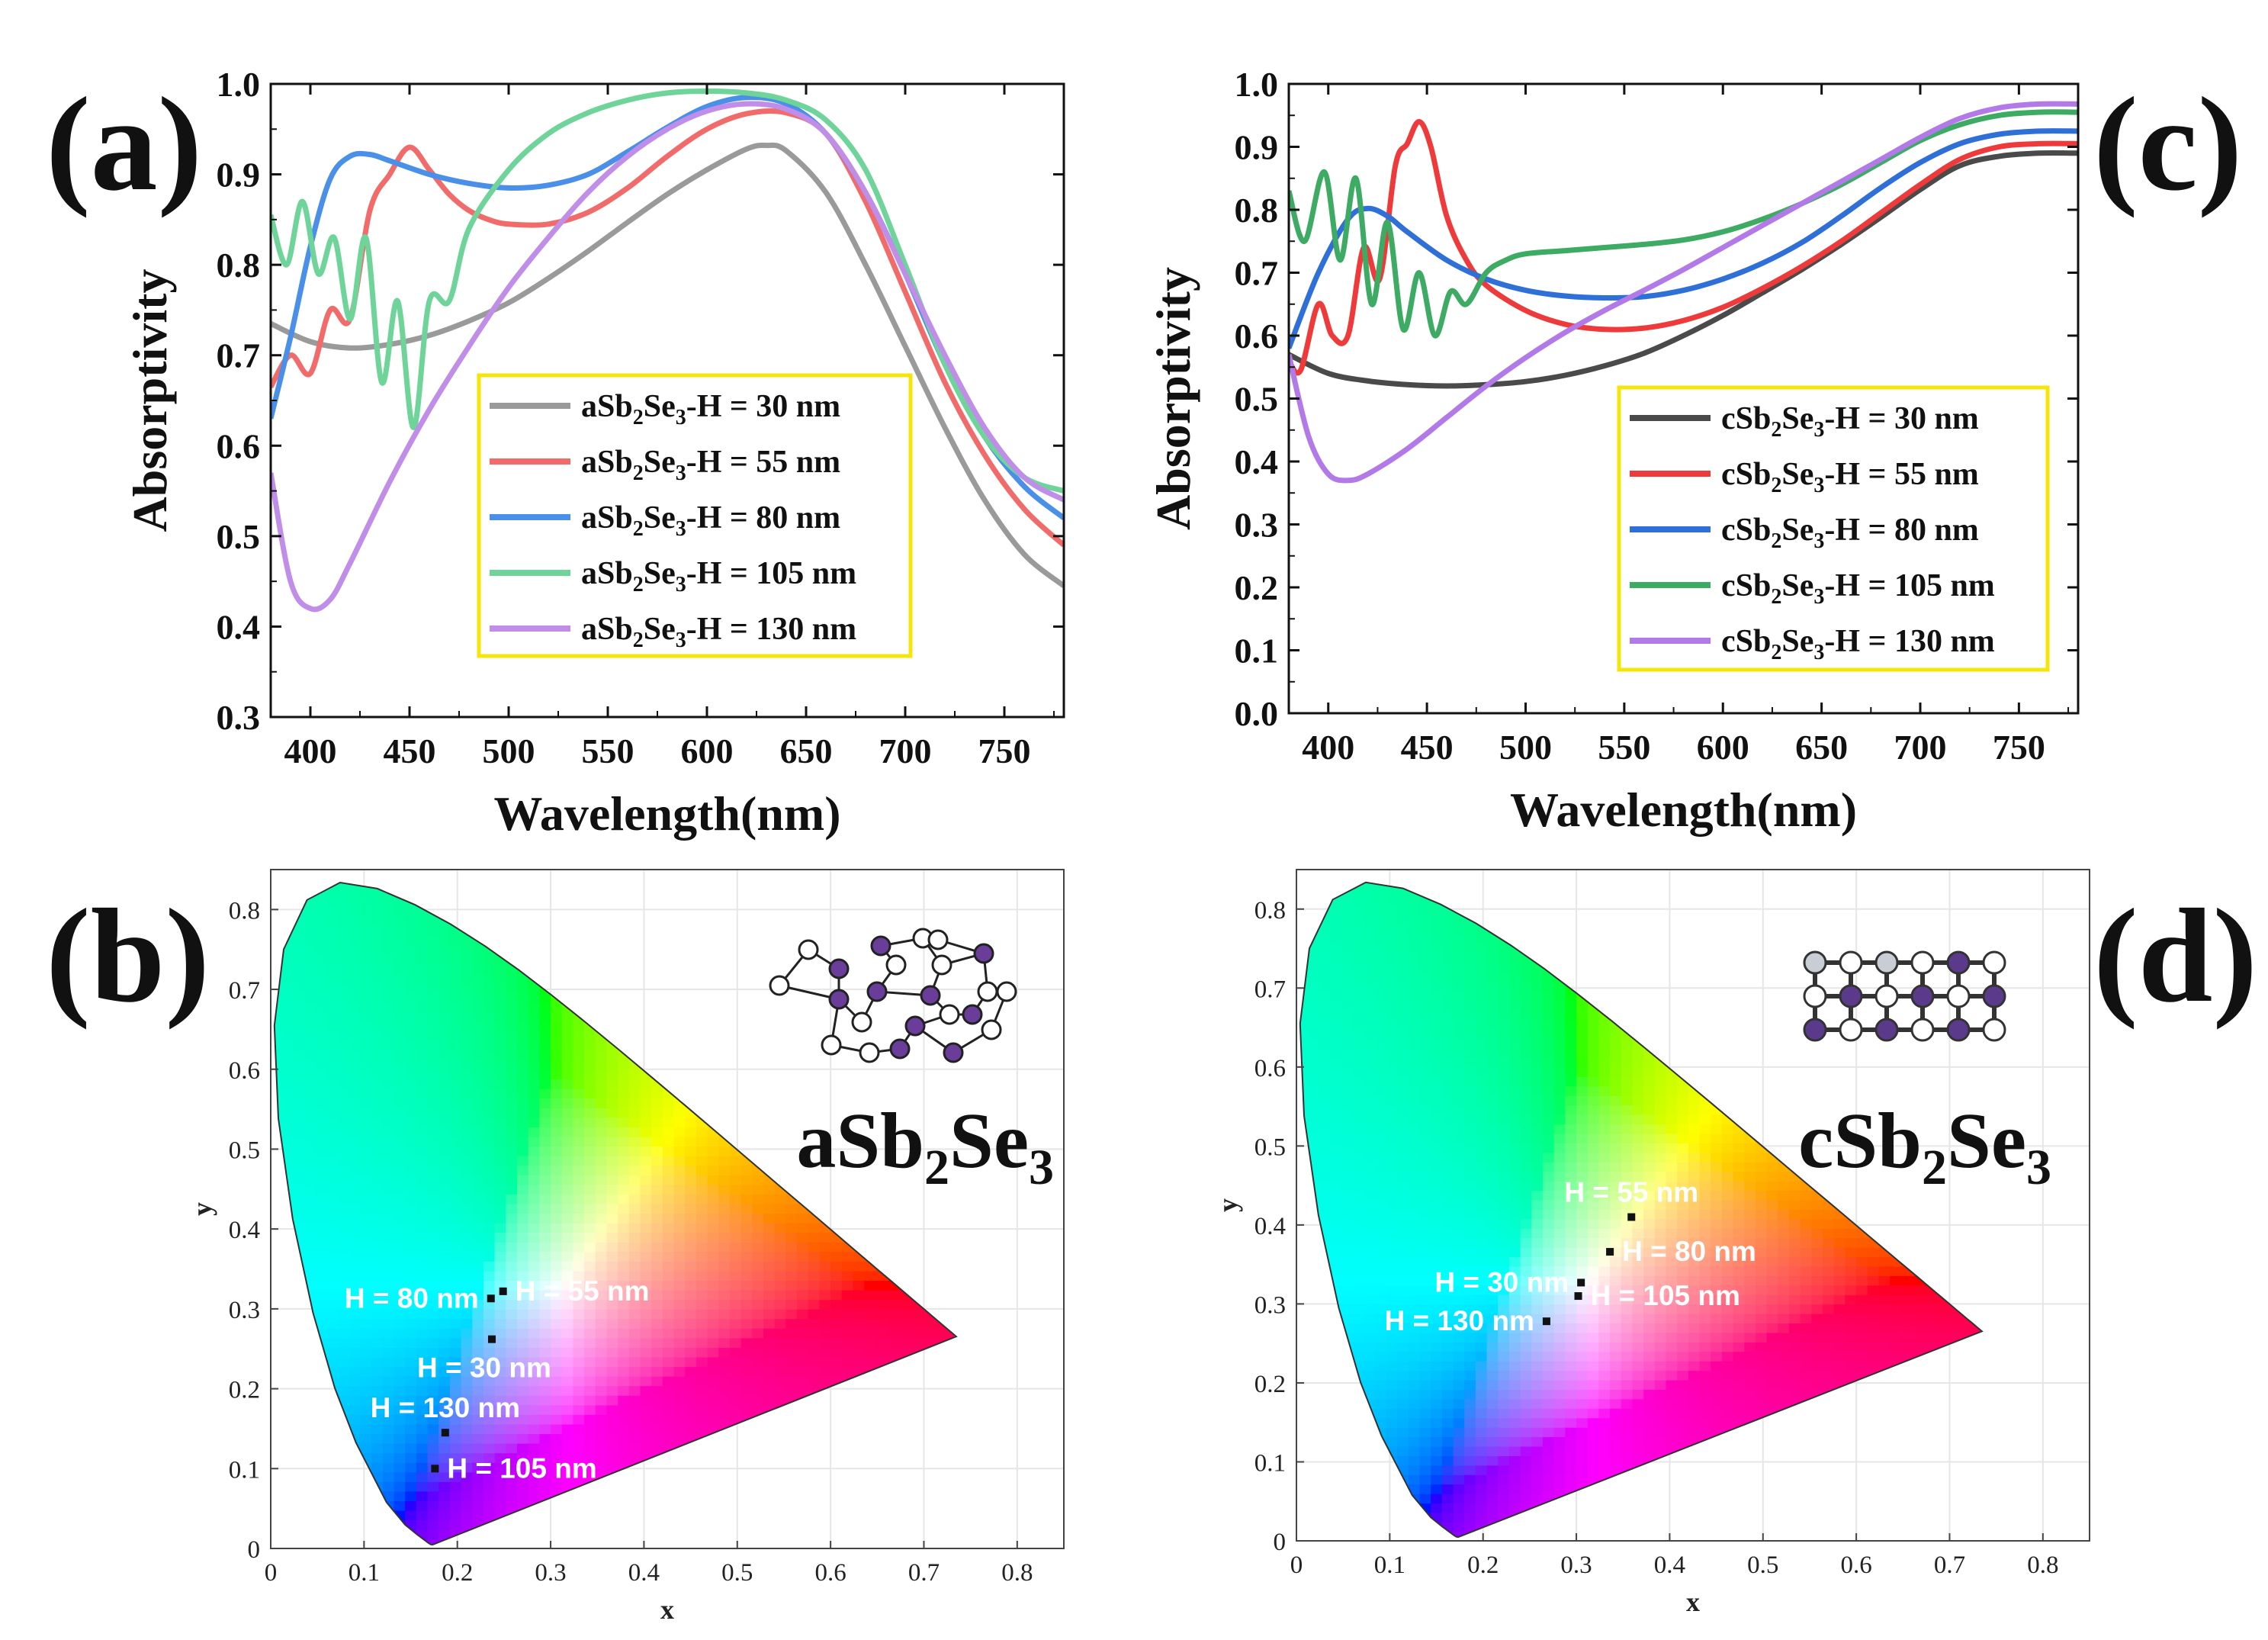  I want to click on legend-label-a-2: aSb2Se3-H = 80 nm, so click(710, 520).